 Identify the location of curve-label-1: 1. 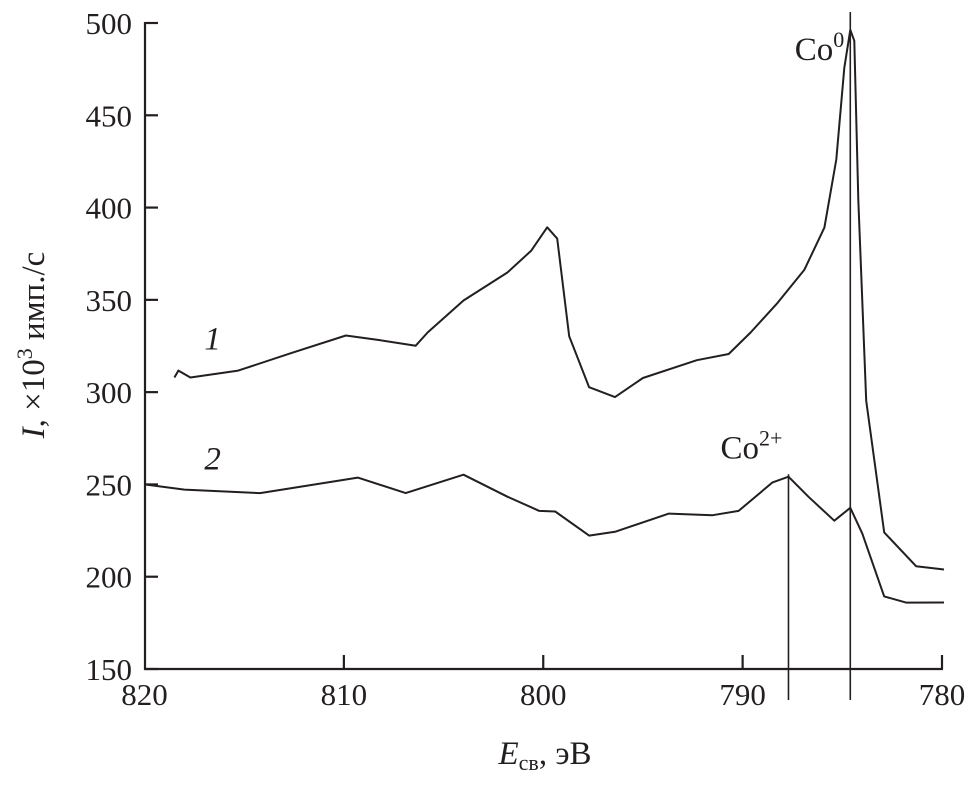
(212, 340).